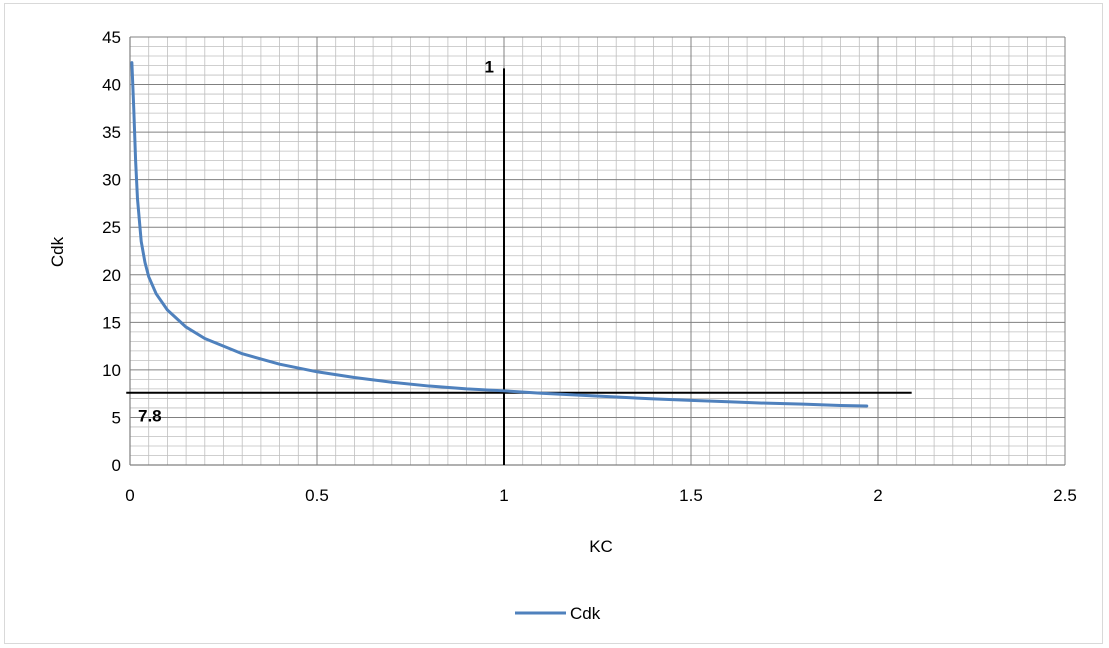 The height and width of the screenshot is (648, 1109). What do you see at coordinates (558, 613) in the screenshot?
I see `legend: Cdk` at bounding box center [558, 613].